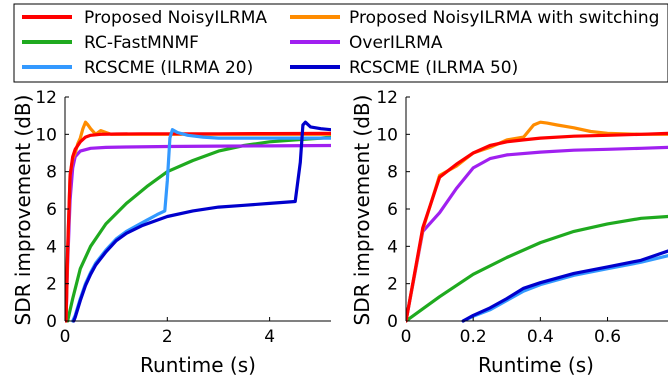  Describe the element at coordinates (51, 285) in the screenshot. I see `left-y-tick-label: 2` at that location.